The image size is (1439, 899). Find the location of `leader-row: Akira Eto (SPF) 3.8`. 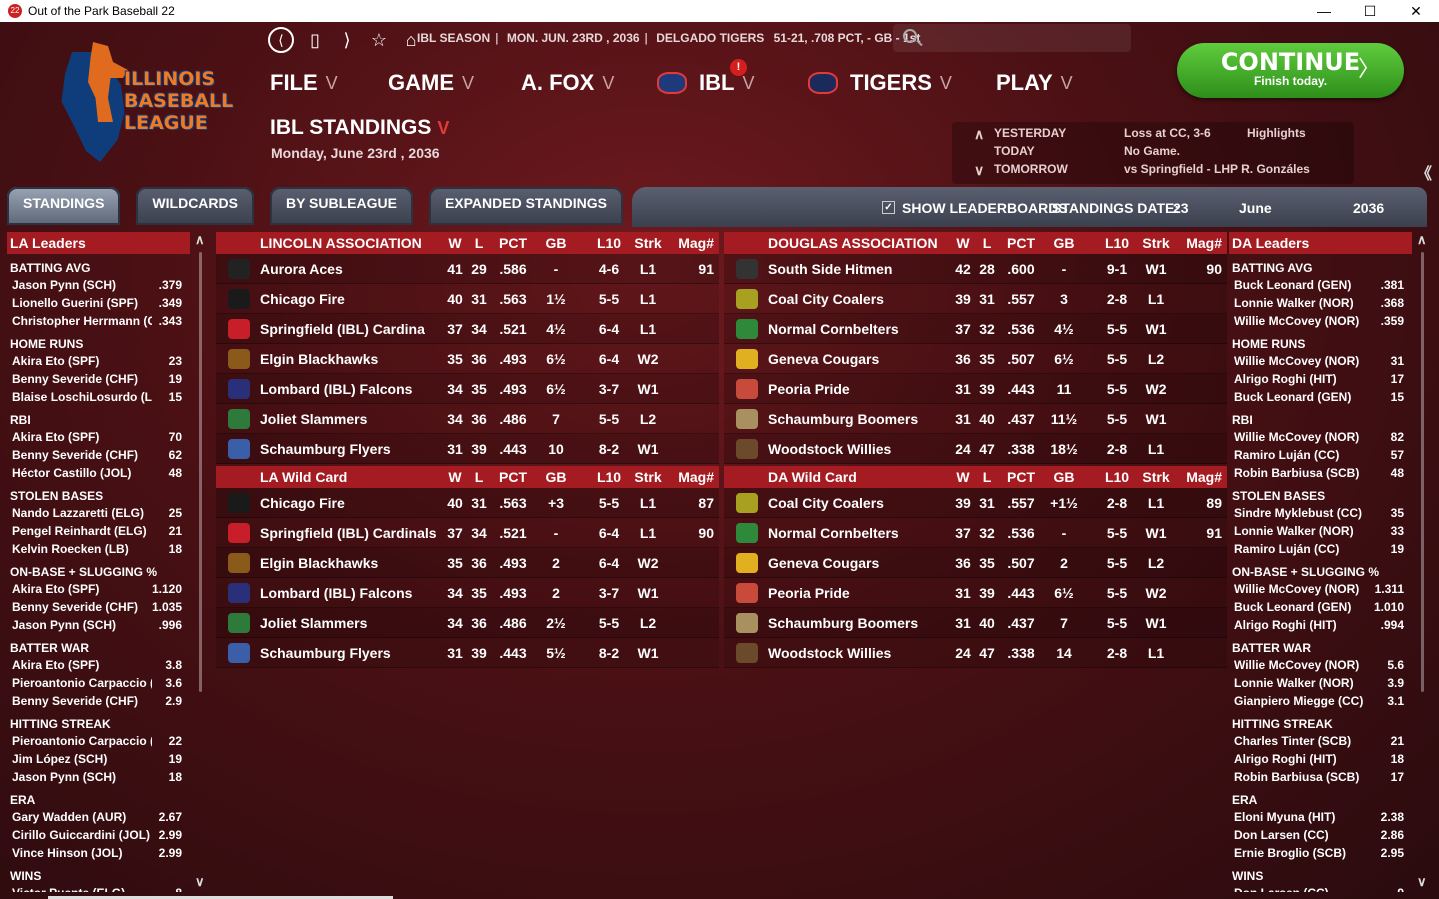

leader-row: Akira Eto (SPF) 3.8 is located at coordinates (98, 665).